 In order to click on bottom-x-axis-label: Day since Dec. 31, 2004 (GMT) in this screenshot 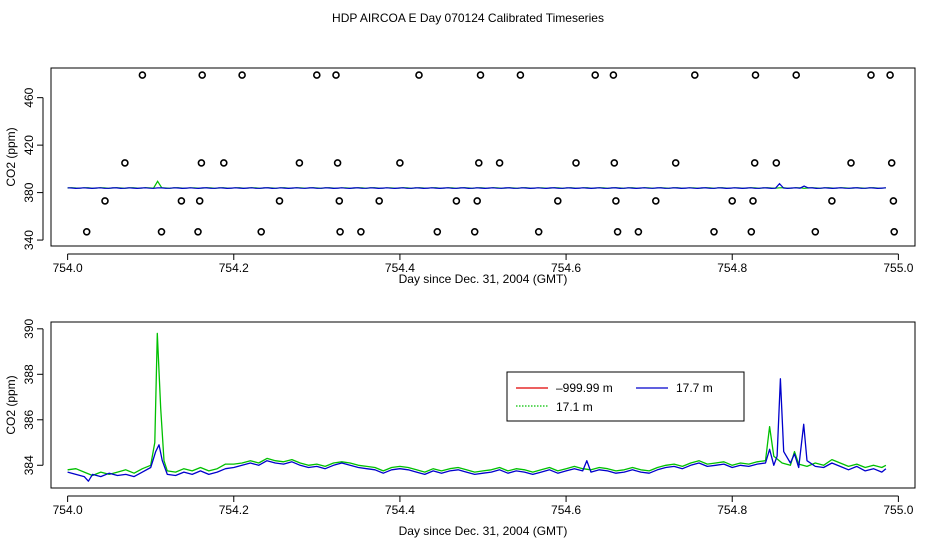, I will do `click(483, 531)`.